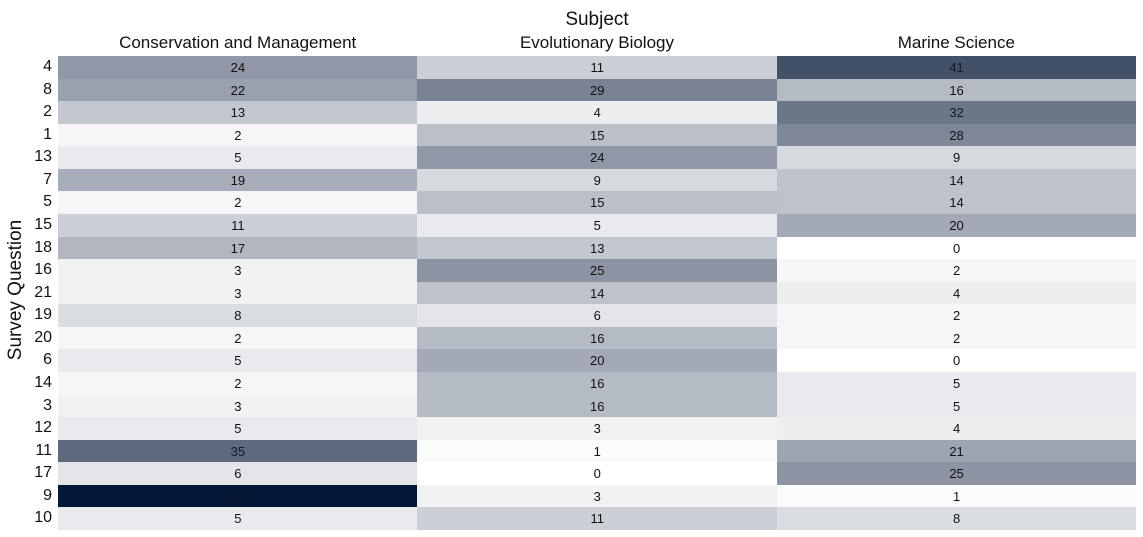  I want to click on row-label: 7, so click(47, 179).